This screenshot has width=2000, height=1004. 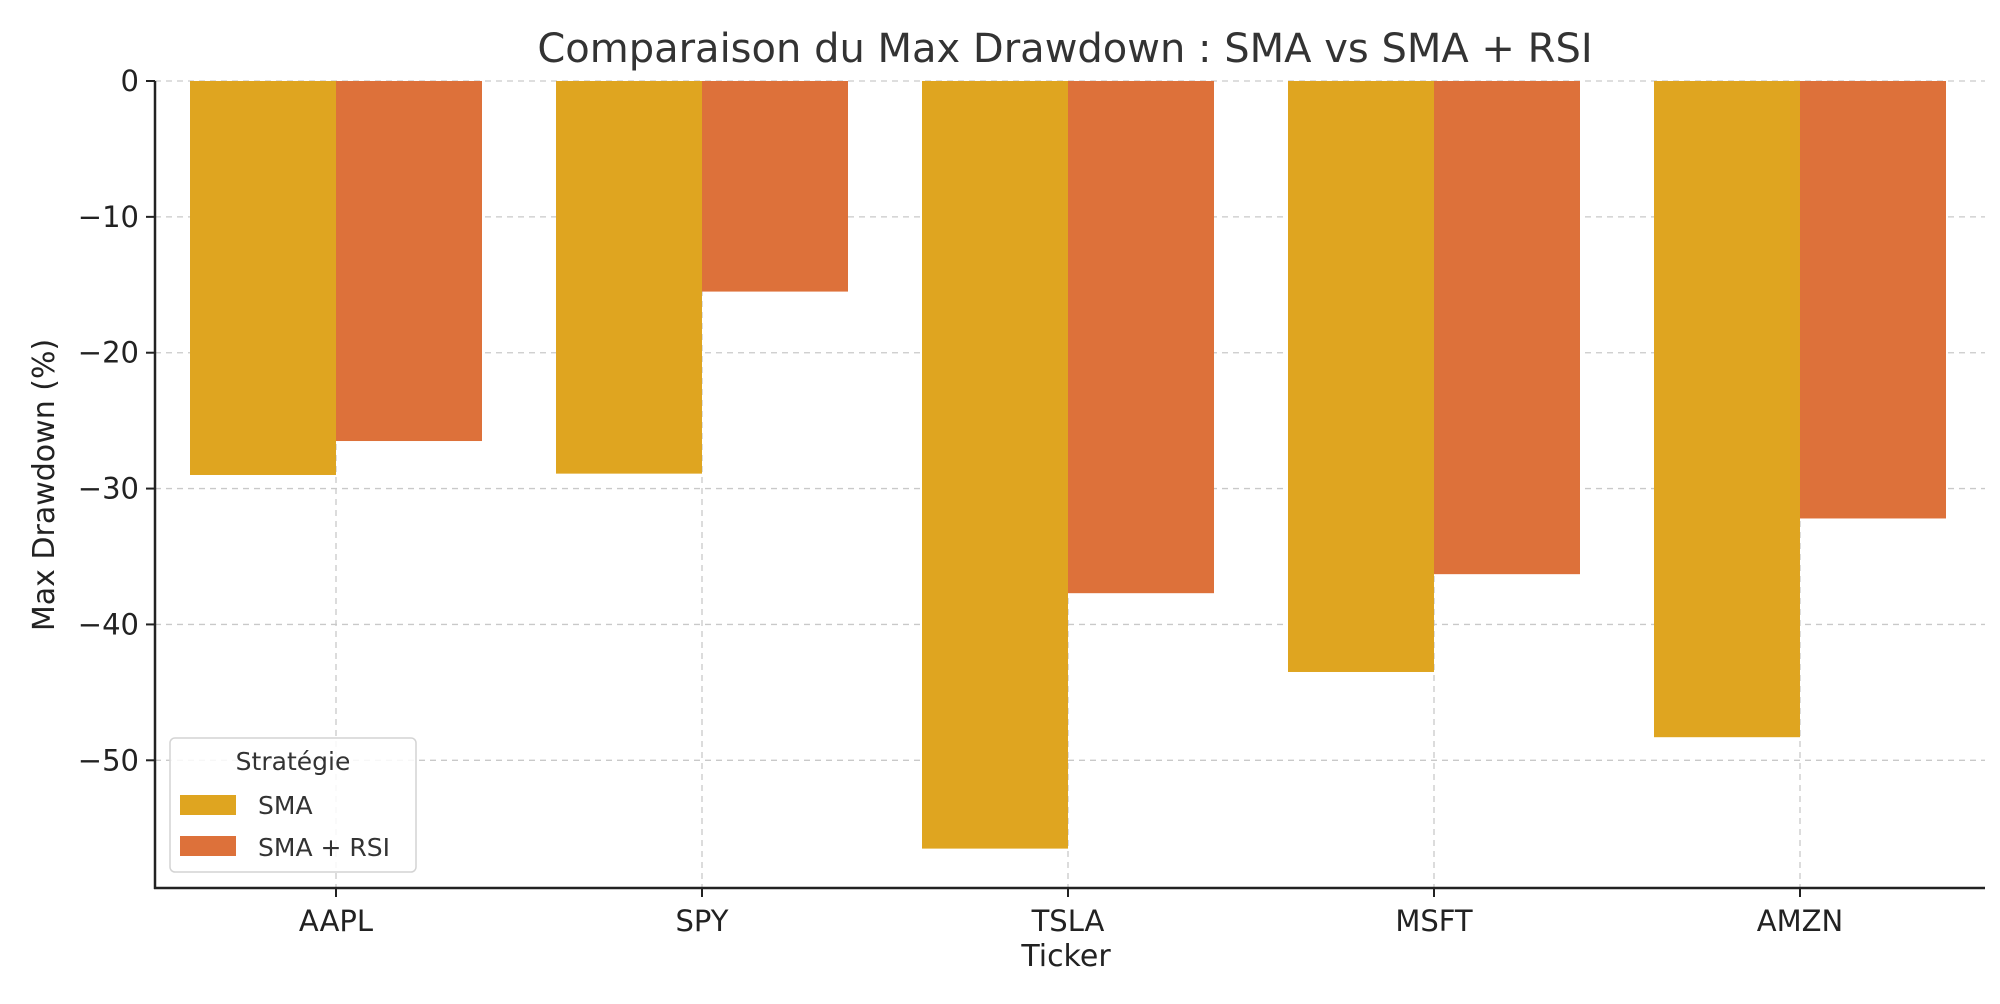 What do you see at coordinates (1873, 300) in the screenshot?
I see `bar-sma-rsi-amzn` at bounding box center [1873, 300].